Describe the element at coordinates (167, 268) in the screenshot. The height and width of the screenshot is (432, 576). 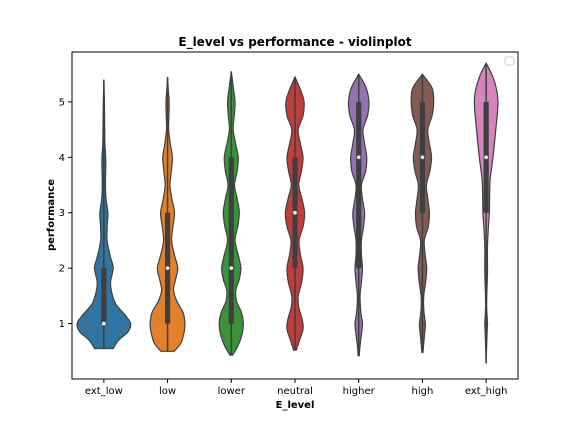
I see `violin-median-low` at that location.